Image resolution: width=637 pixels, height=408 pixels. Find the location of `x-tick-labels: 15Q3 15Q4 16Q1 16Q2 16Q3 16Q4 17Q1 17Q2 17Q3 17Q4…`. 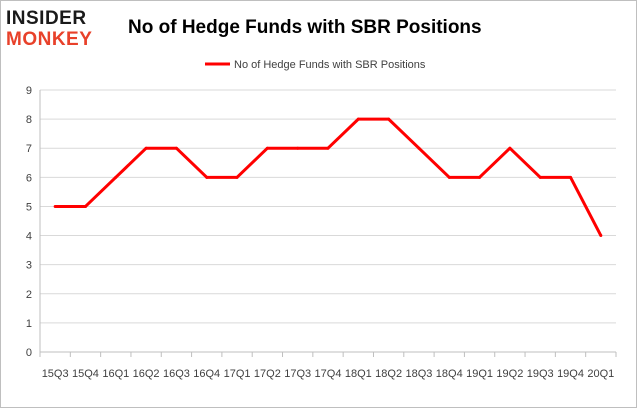

x-tick-labels: 15Q3 15Q4 16Q1 16Q2 16Q3 16Q4 17Q1 17Q2 17Q3 17Q4… is located at coordinates (328, 374).